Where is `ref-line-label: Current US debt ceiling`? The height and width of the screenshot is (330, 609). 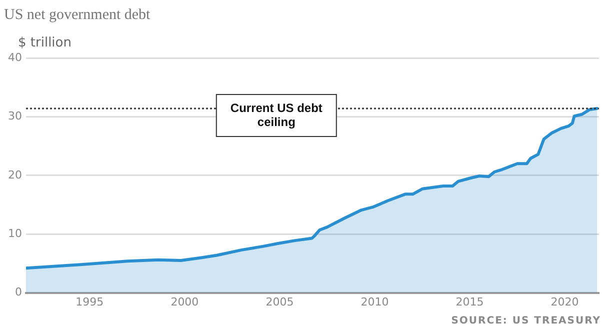
ref-line-label: Current US debt ceiling is located at coordinates (276, 114).